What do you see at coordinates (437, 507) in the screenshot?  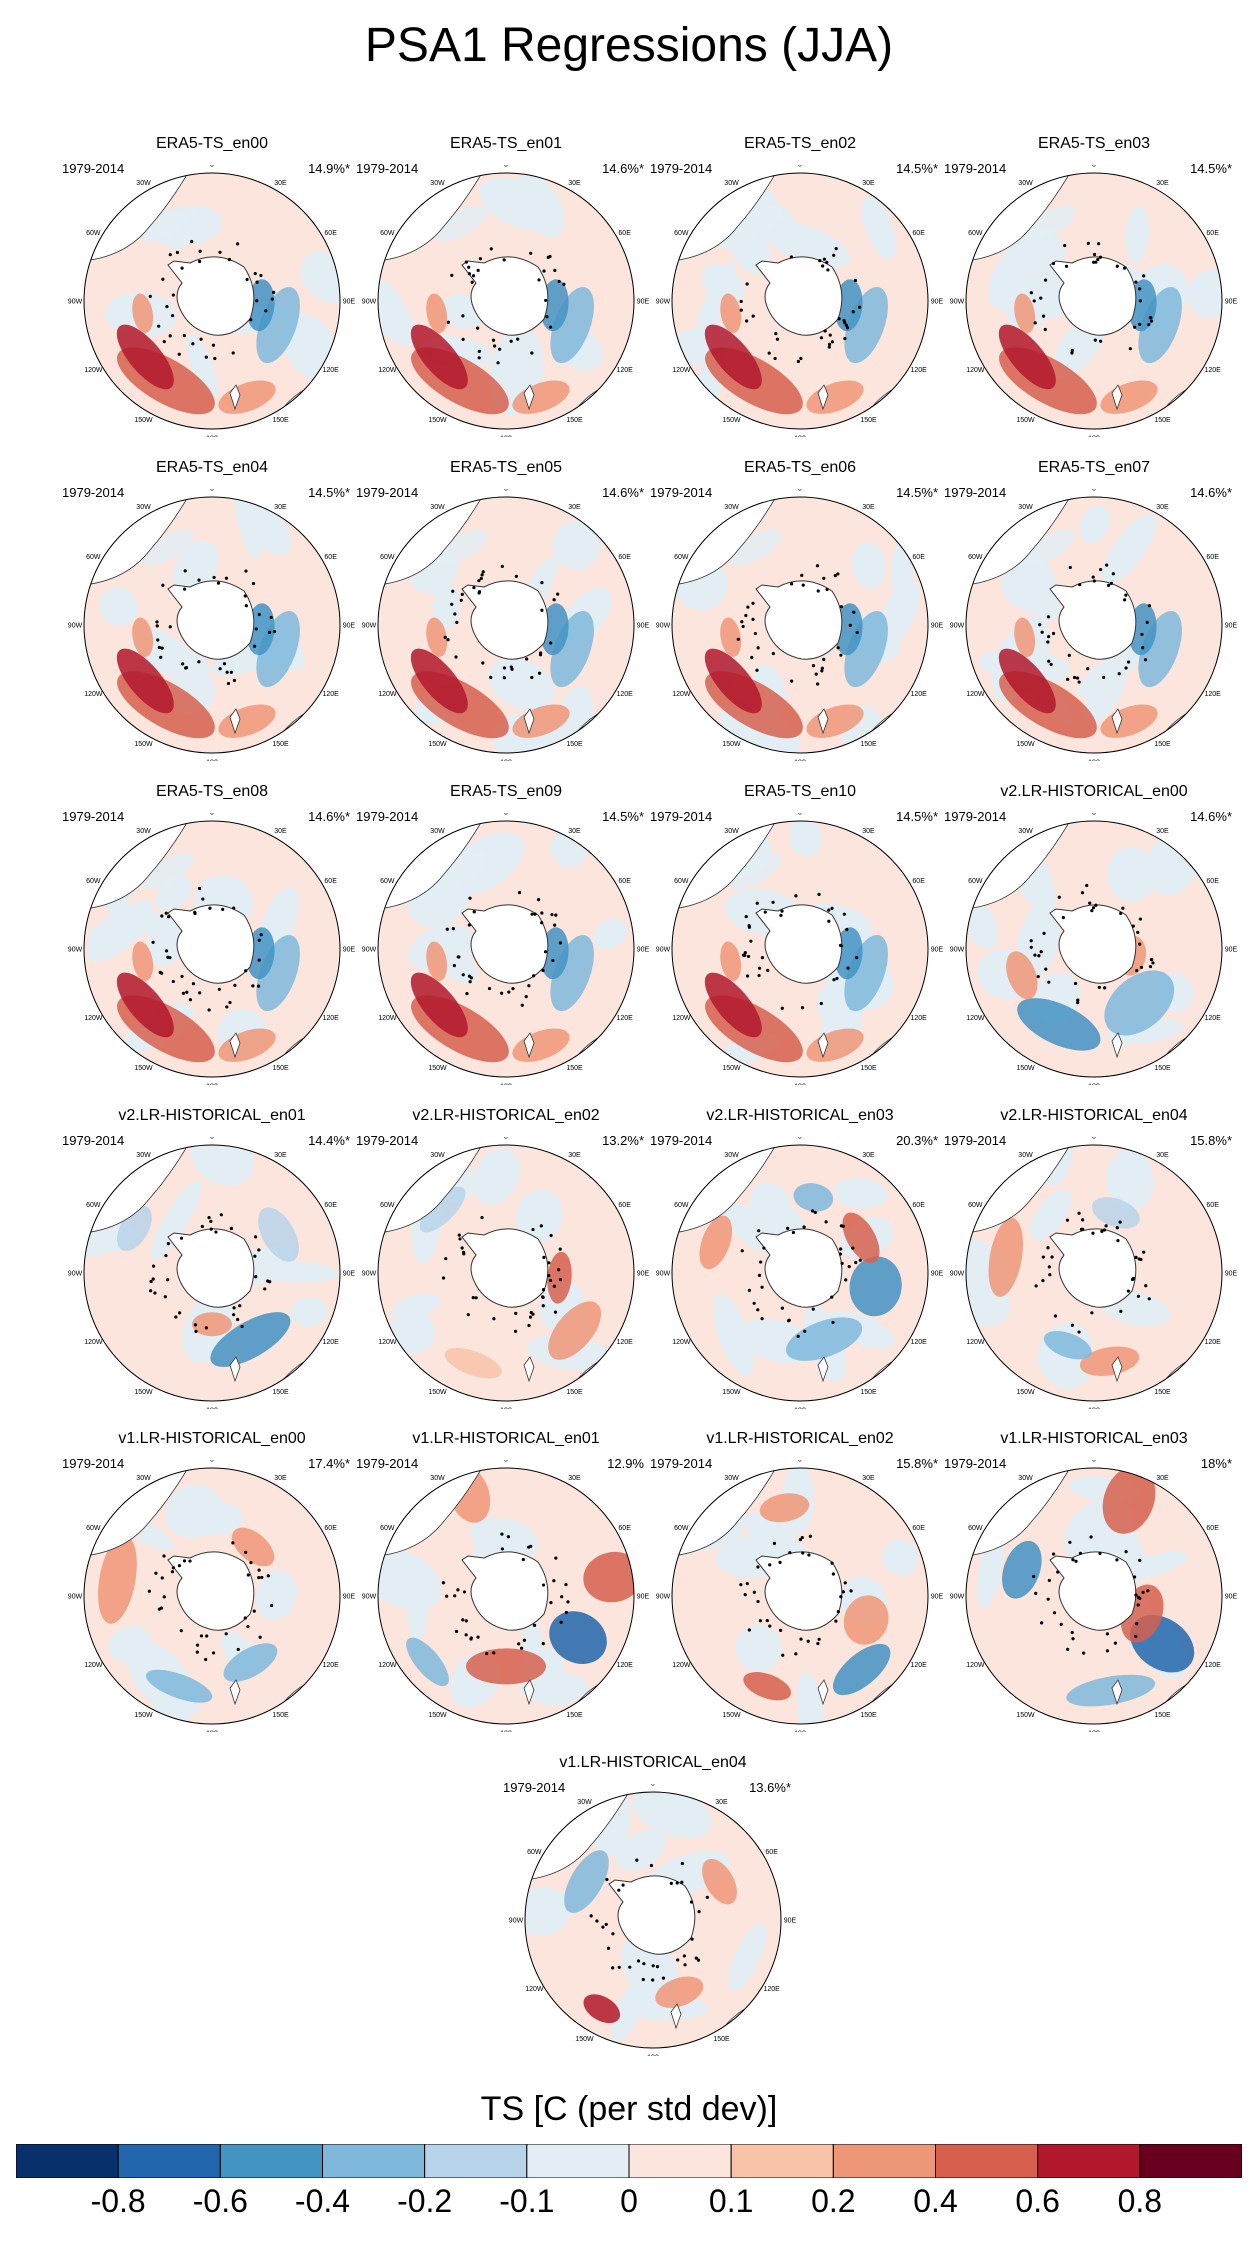 I see `longitude-label: 30W` at bounding box center [437, 507].